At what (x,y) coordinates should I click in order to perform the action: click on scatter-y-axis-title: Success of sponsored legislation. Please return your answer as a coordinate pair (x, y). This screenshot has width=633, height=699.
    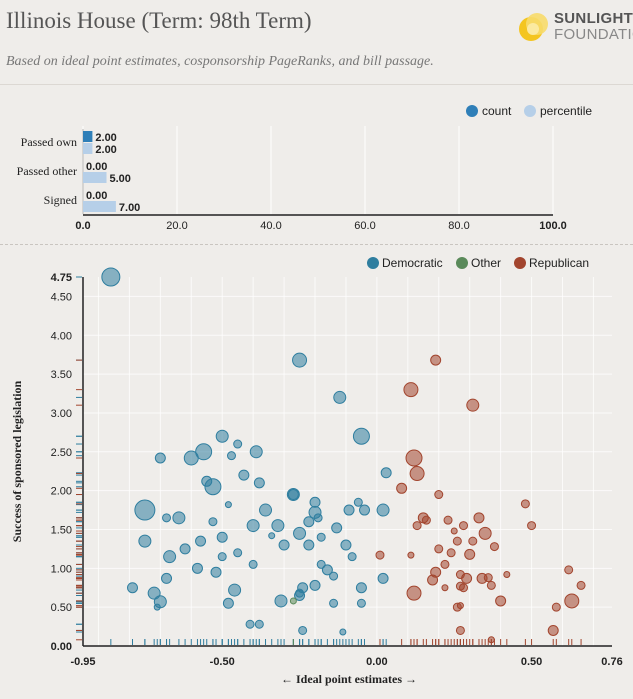
    Looking at the image, I should click on (17, 461).